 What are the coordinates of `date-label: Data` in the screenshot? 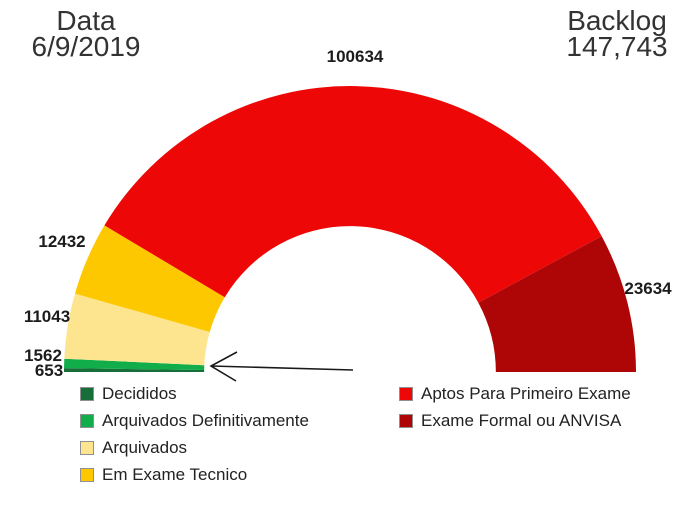 It's located at (86, 20).